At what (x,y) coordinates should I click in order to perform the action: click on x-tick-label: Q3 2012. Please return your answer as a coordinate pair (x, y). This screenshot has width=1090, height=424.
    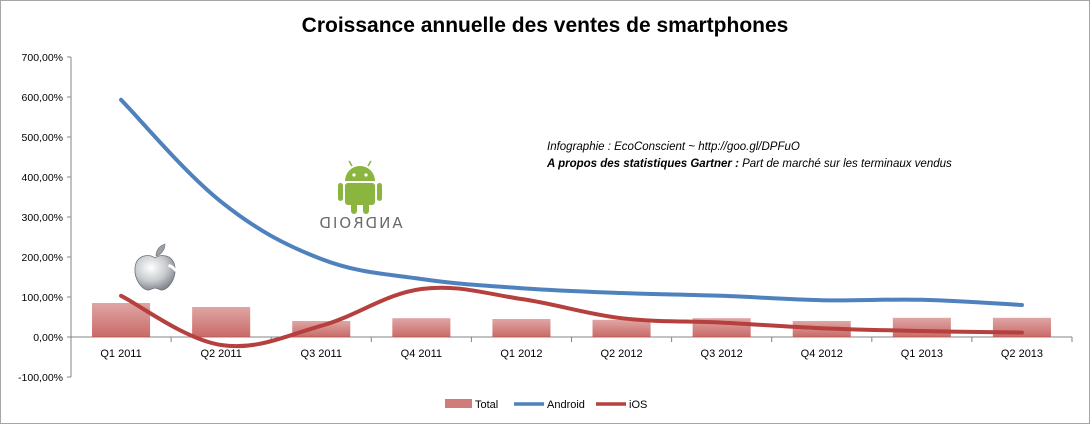
    Looking at the image, I should click on (722, 354).